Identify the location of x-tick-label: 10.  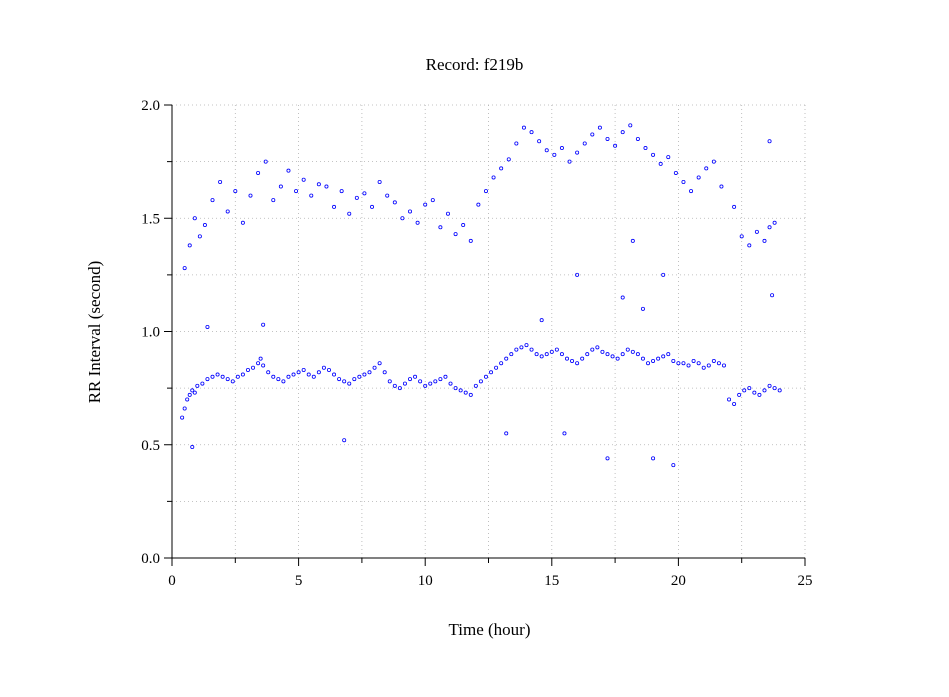
(425, 581).